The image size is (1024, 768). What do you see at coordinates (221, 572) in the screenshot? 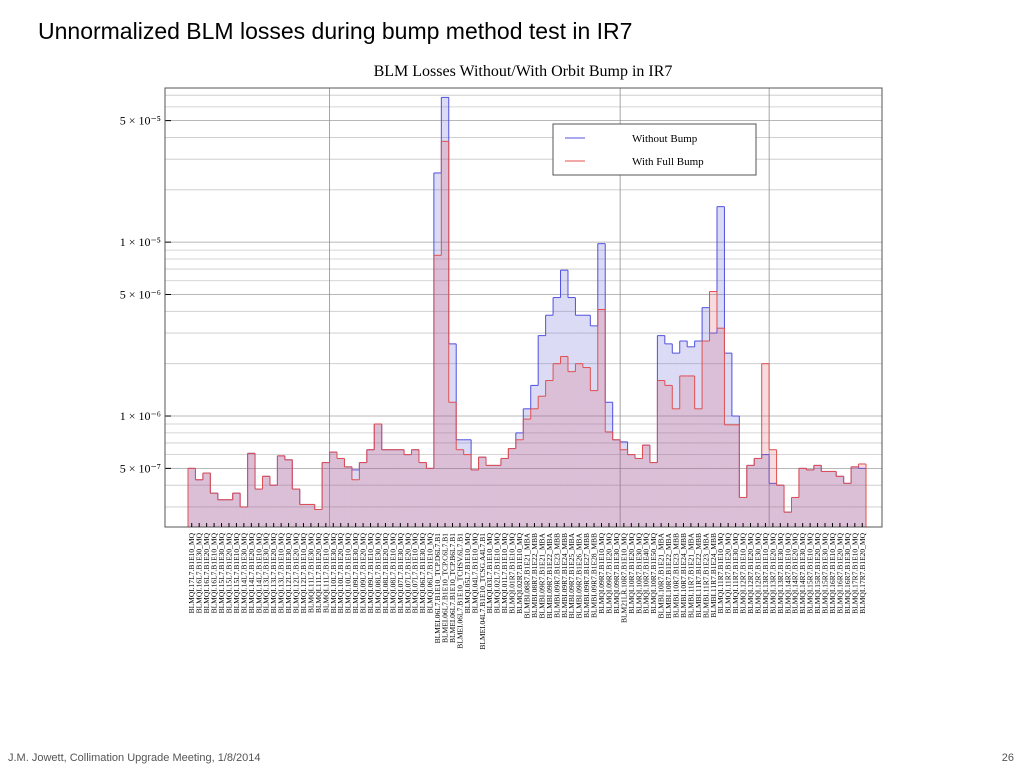
I see `x-tick-label: BLMQI.15L7.B1E30_MQ` at bounding box center [221, 572].